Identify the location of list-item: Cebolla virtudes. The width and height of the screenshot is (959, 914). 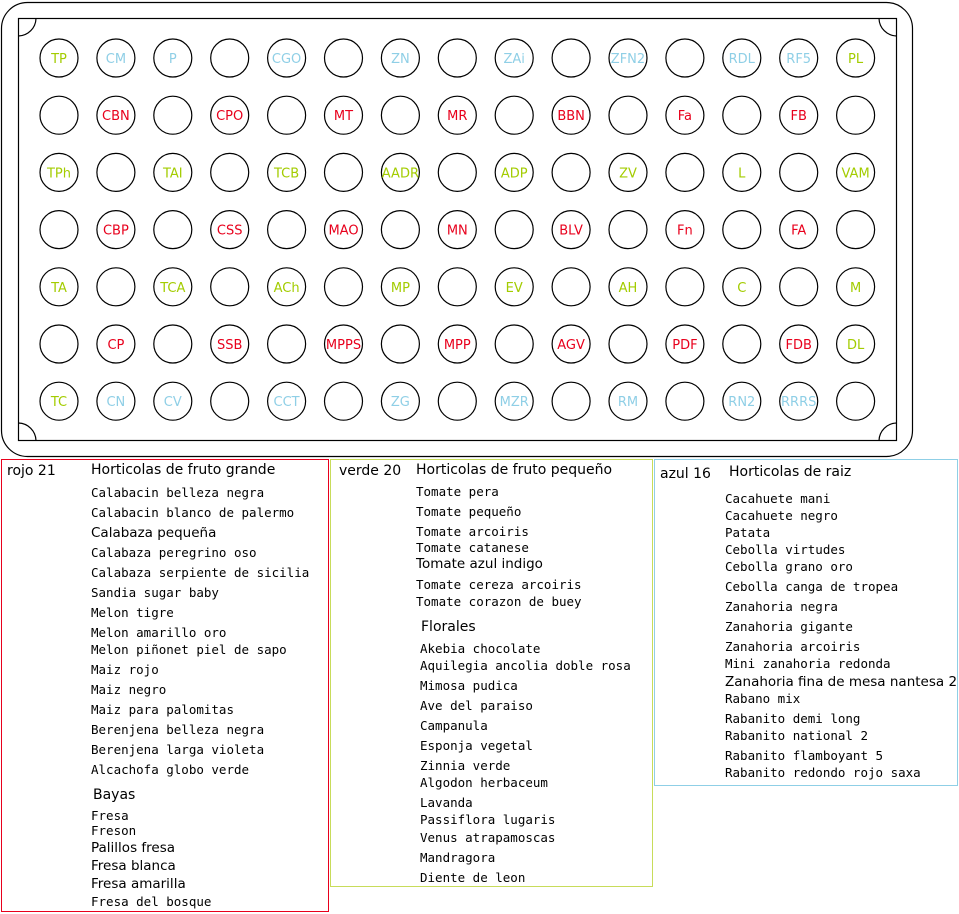
(785, 549).